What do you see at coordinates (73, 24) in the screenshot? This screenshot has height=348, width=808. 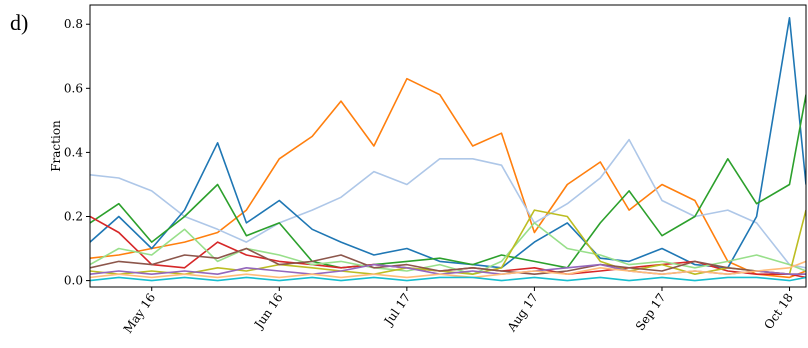 I see `y-tick-label: 0.8` at bounding box center [73, 24].